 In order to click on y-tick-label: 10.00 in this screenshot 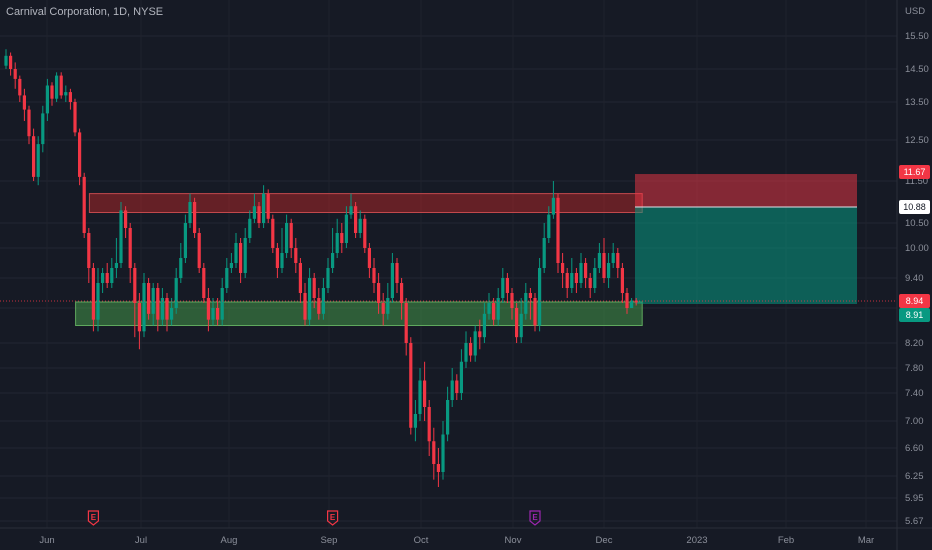, I will do `click(917, 248)`.